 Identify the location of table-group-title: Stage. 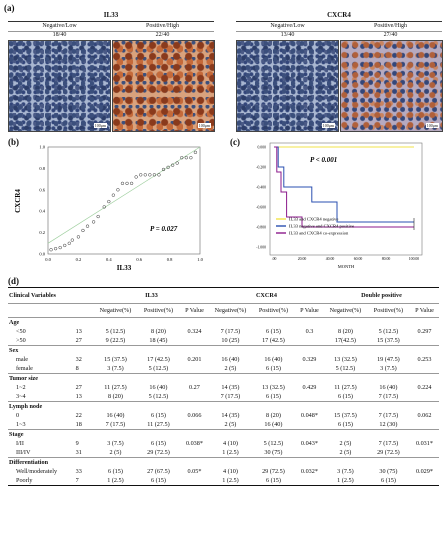
(223, 434).